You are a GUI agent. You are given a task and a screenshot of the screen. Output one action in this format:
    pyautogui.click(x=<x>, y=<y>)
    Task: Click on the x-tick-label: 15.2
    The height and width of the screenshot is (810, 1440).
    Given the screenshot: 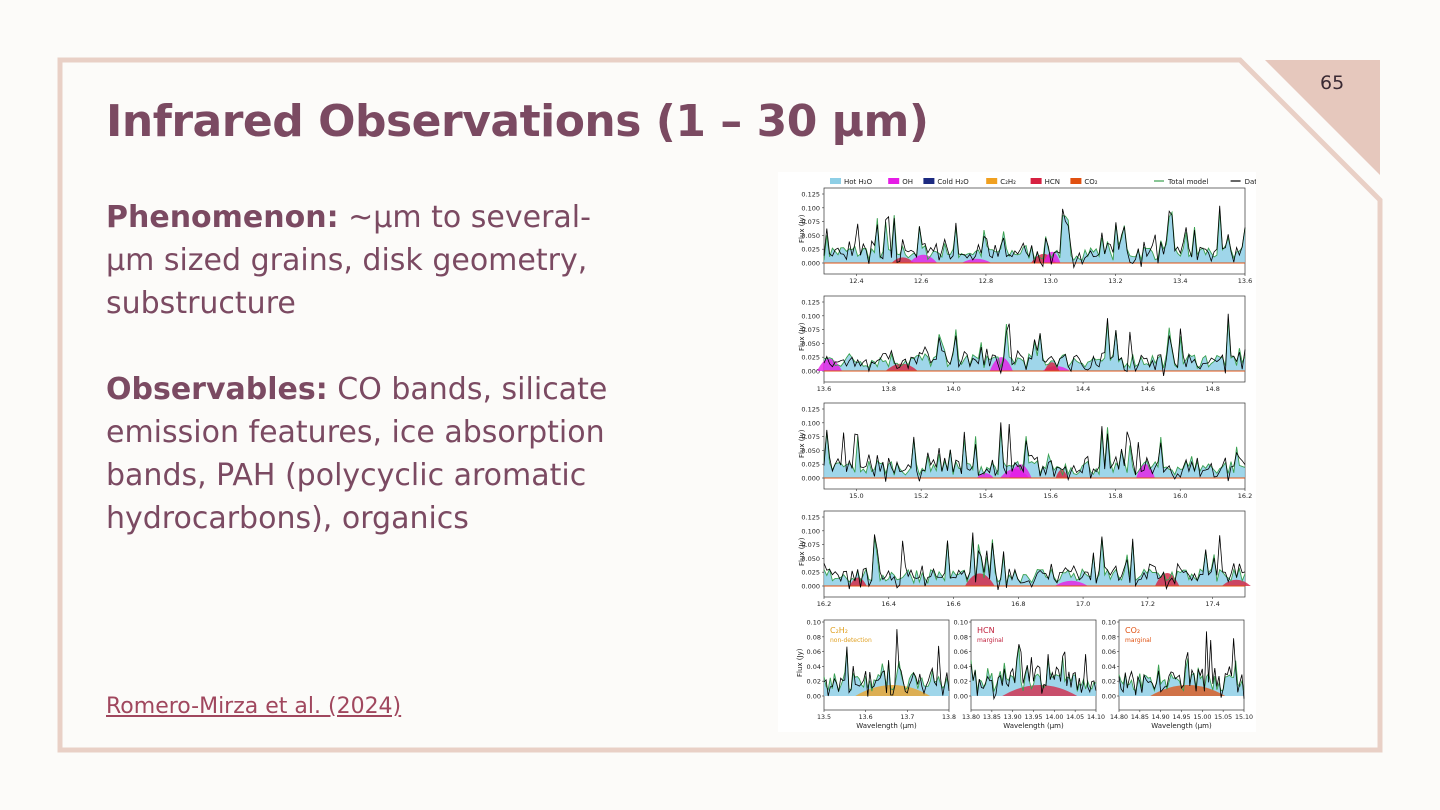 What is the action you would take?
    pyautogui.click(x=921, y=496)
    